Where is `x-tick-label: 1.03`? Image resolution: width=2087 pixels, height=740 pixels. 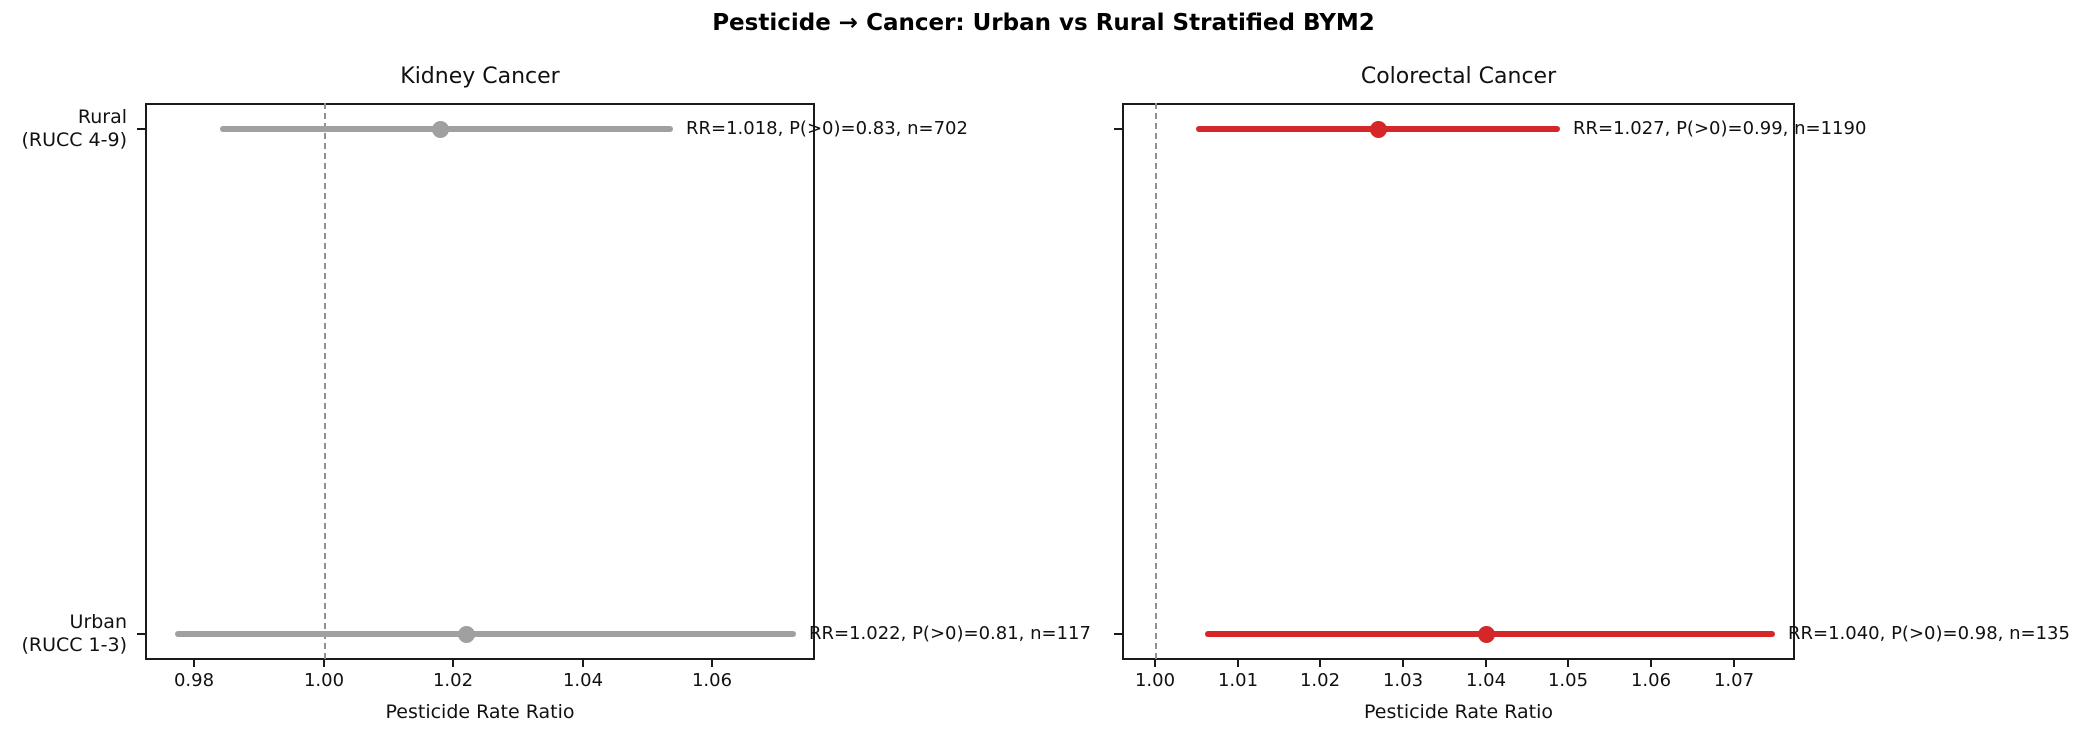
x-tick-label: 1.03 is located at coordinates (1403, 680).